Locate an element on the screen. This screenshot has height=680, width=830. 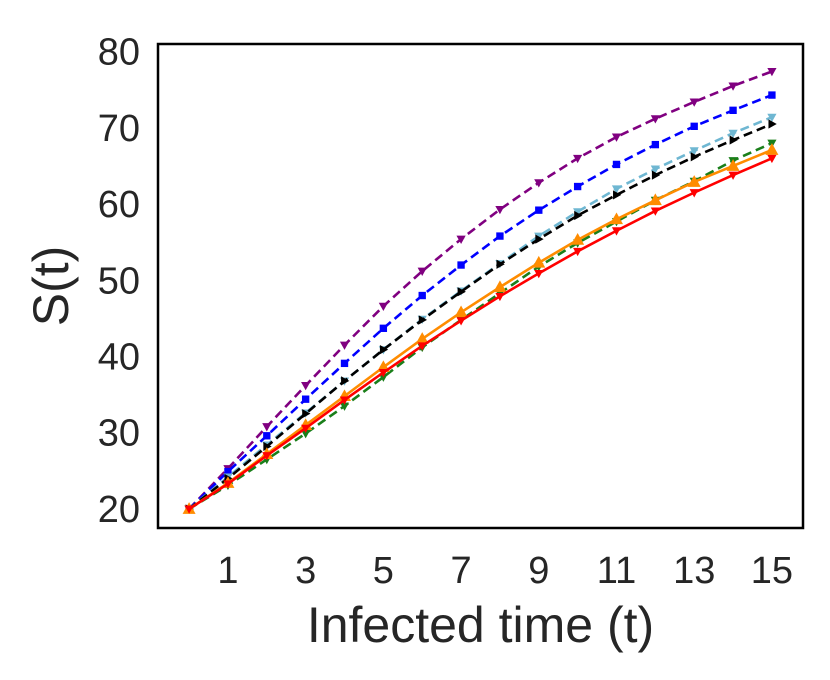
y-tick-label: 20 is located at coordinates (119, 510).